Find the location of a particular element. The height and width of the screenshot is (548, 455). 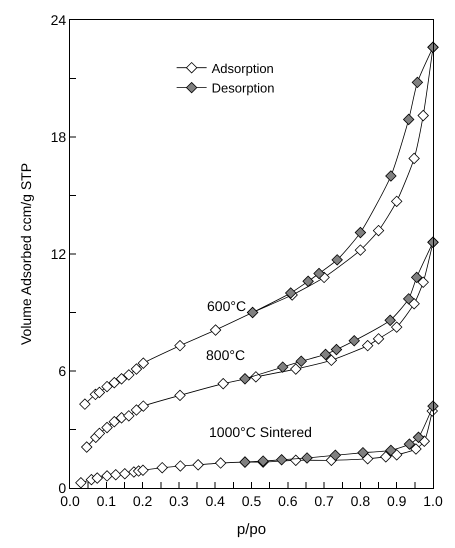

legend-label: Adsorption is located at coordinates (243, 68).